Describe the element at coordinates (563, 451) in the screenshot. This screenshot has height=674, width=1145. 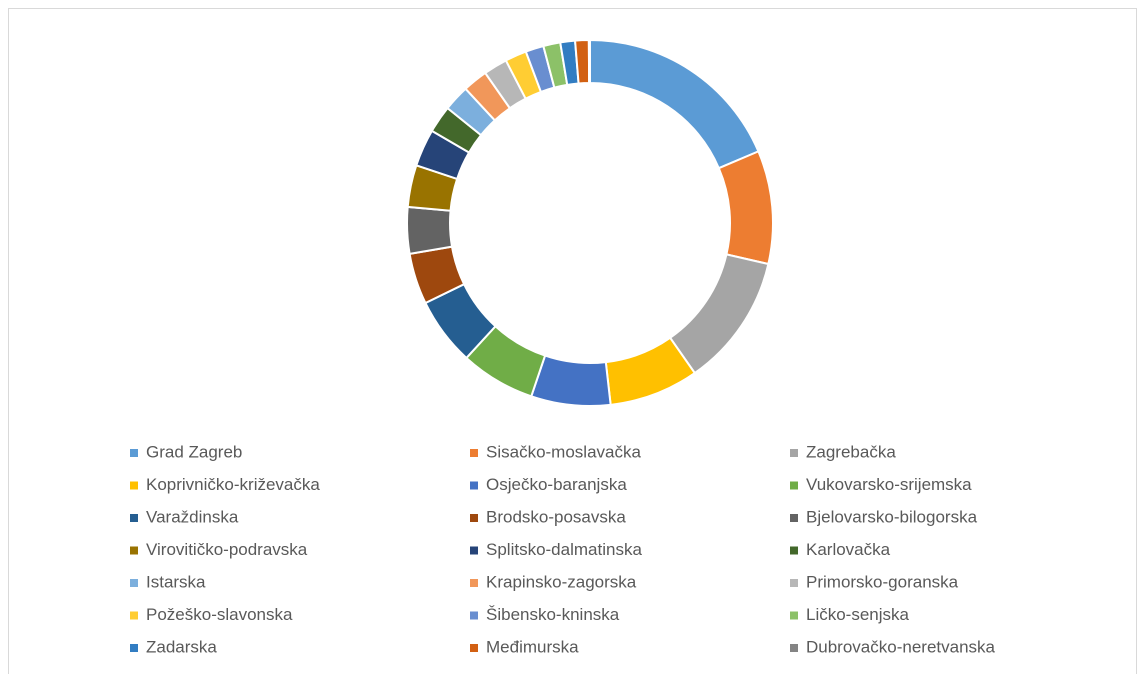
I see `legend-label: Sisačko-moslavačka` at that location.